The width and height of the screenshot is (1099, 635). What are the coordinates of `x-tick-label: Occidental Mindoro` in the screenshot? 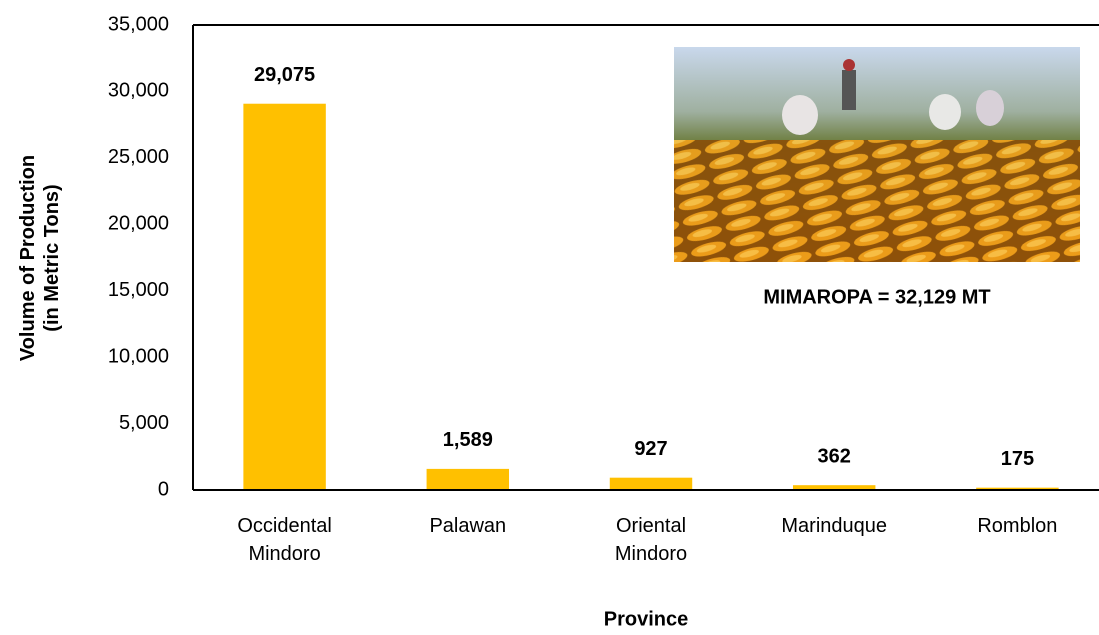 It's located at (284, 540).